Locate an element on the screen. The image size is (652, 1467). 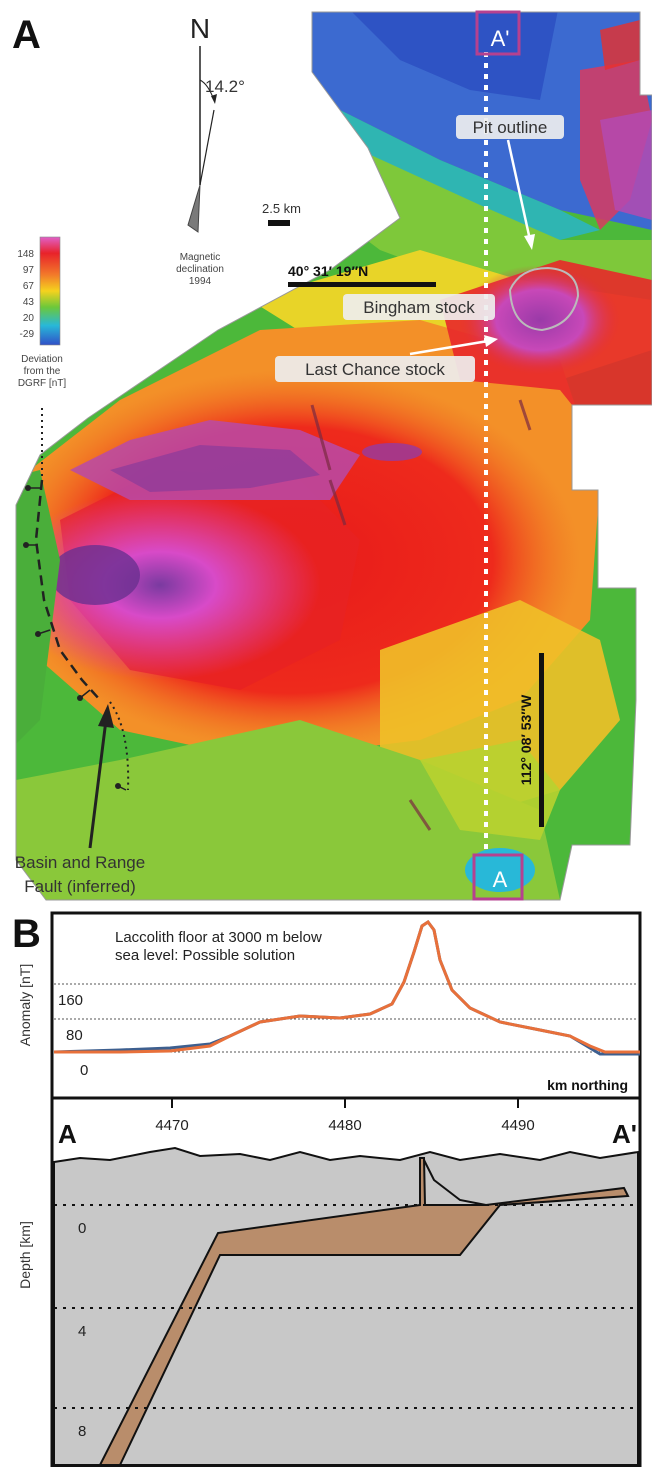
laccolith-note-1: Laccolith floor at 3000 m below is located at coordinates (218, 937).